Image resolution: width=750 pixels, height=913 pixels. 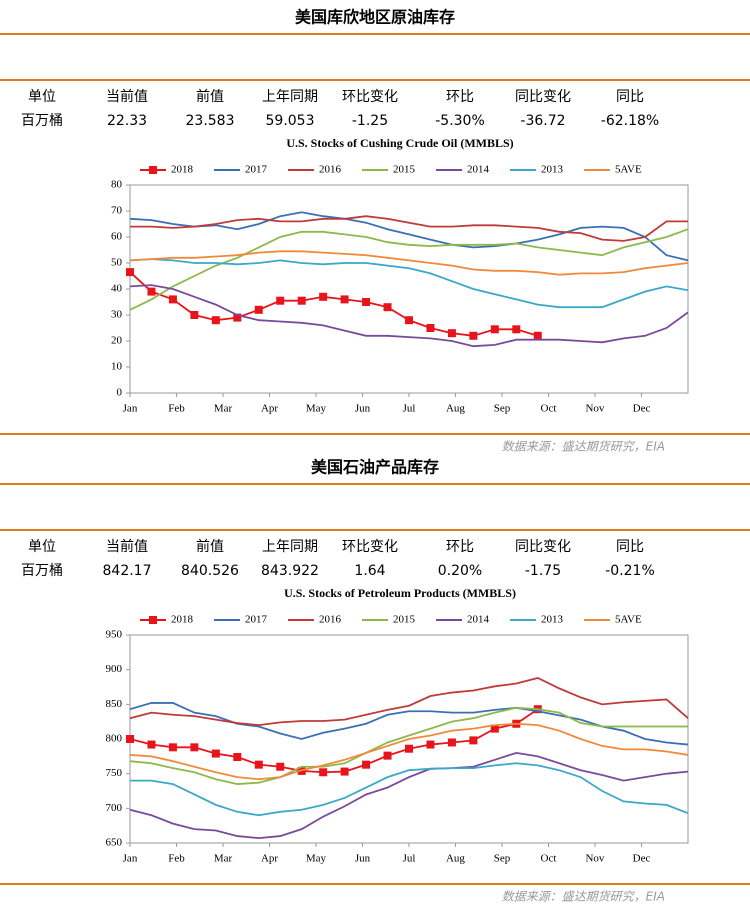 What do you see at coordinates (370, 121) in the screenshot?
I see `table-cell: -1.25` at bounding box center [370, 121].